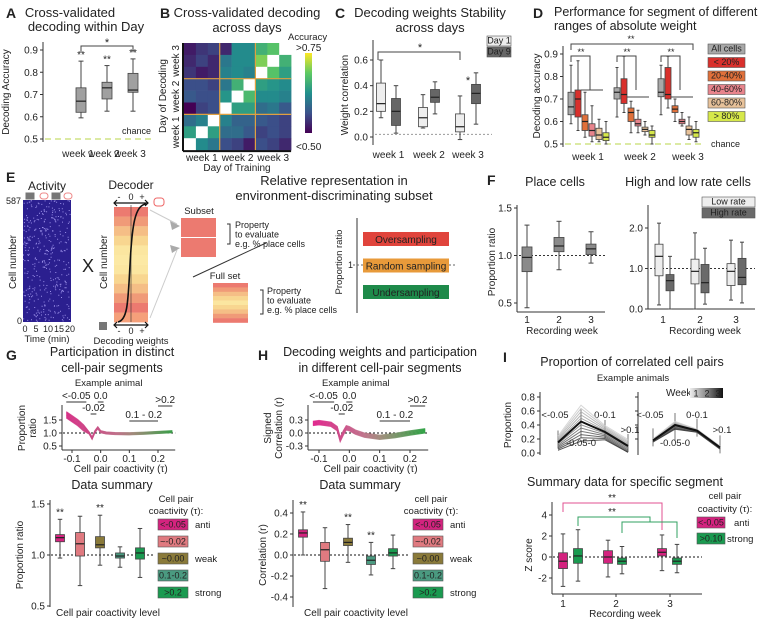  I want to click on segment-label: 0.0, so click(101, 396).